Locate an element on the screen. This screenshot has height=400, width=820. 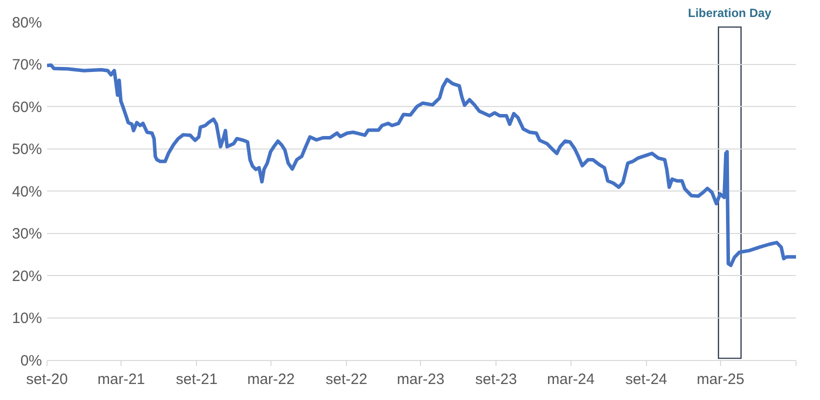
y-tick-label: 60% is located at coordinates (27, 107).